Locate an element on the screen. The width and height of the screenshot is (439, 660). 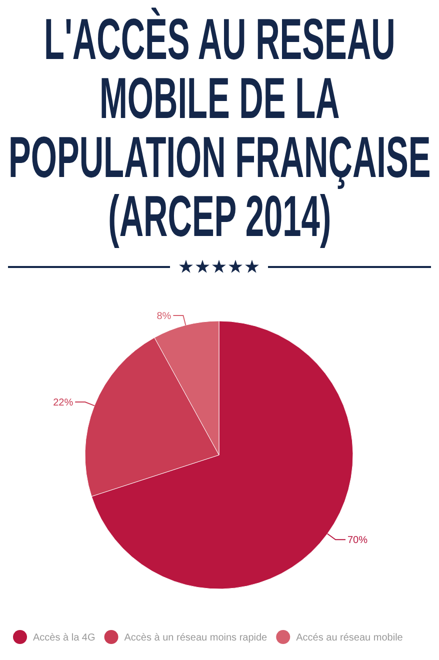
data-label: 22% is located at coordinates (63, 402).